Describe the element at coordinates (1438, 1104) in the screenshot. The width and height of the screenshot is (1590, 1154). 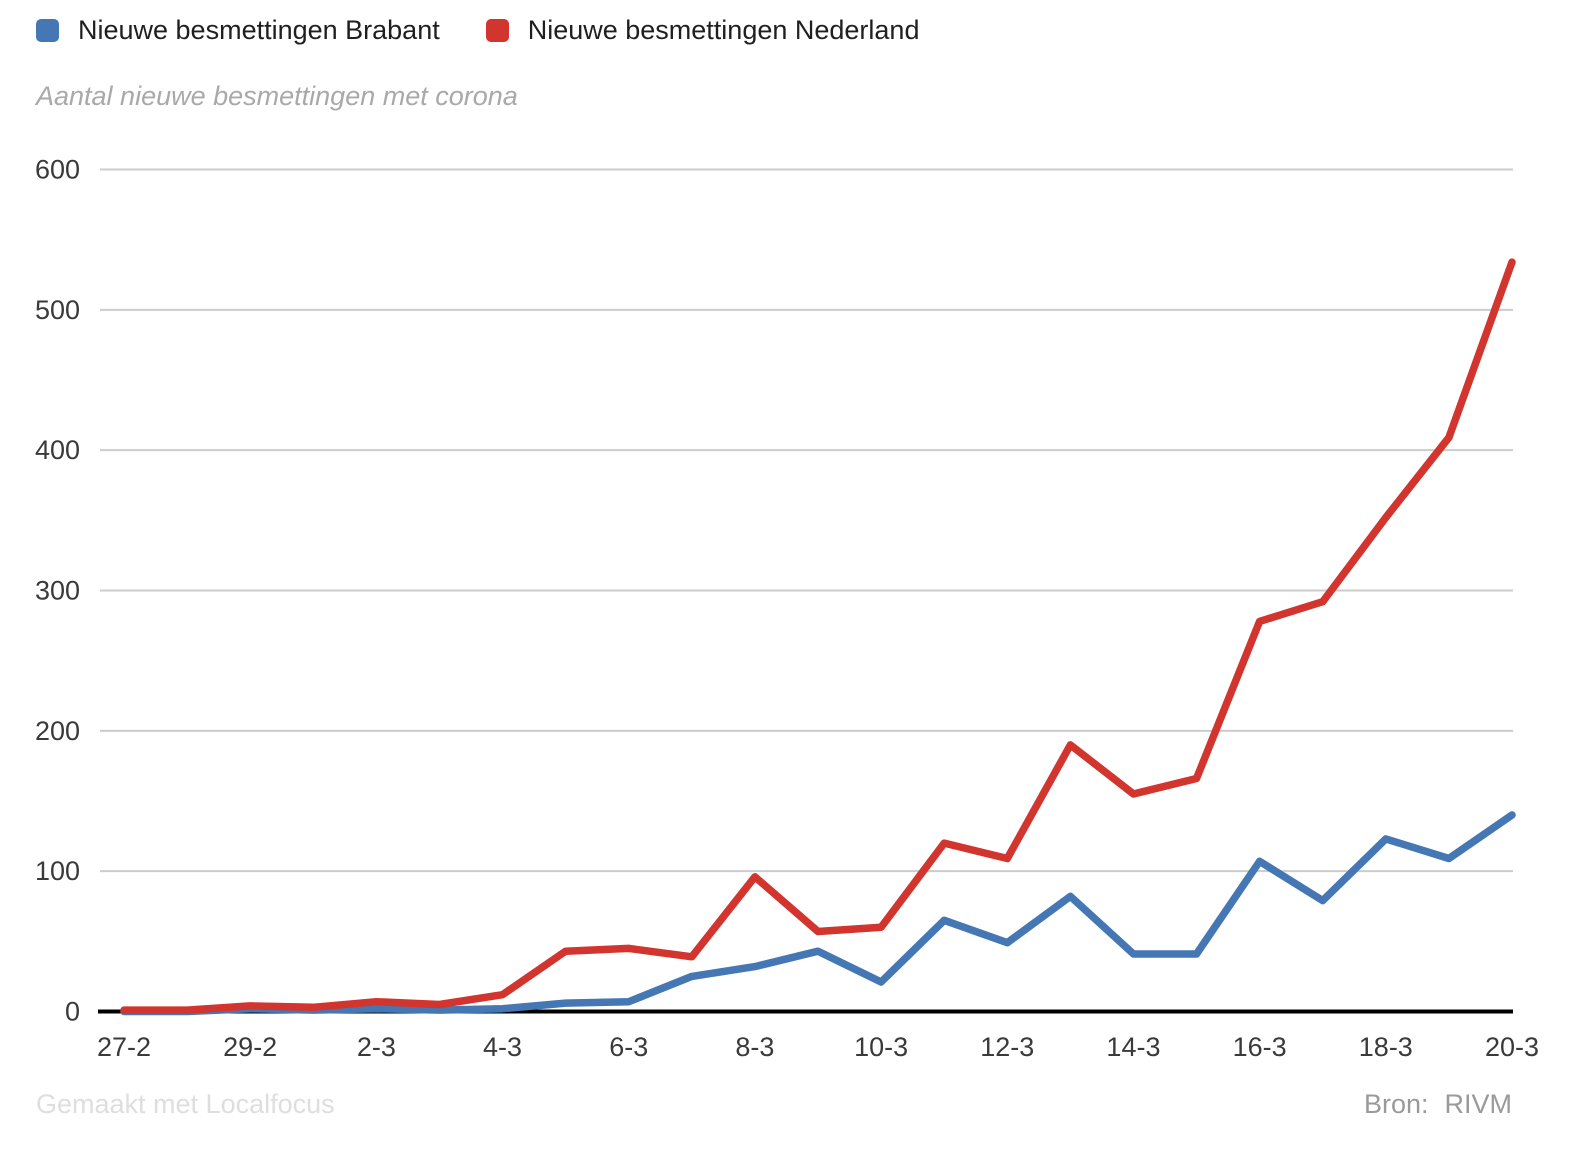
I see `source-credit: Bron: RIVM` at that location.